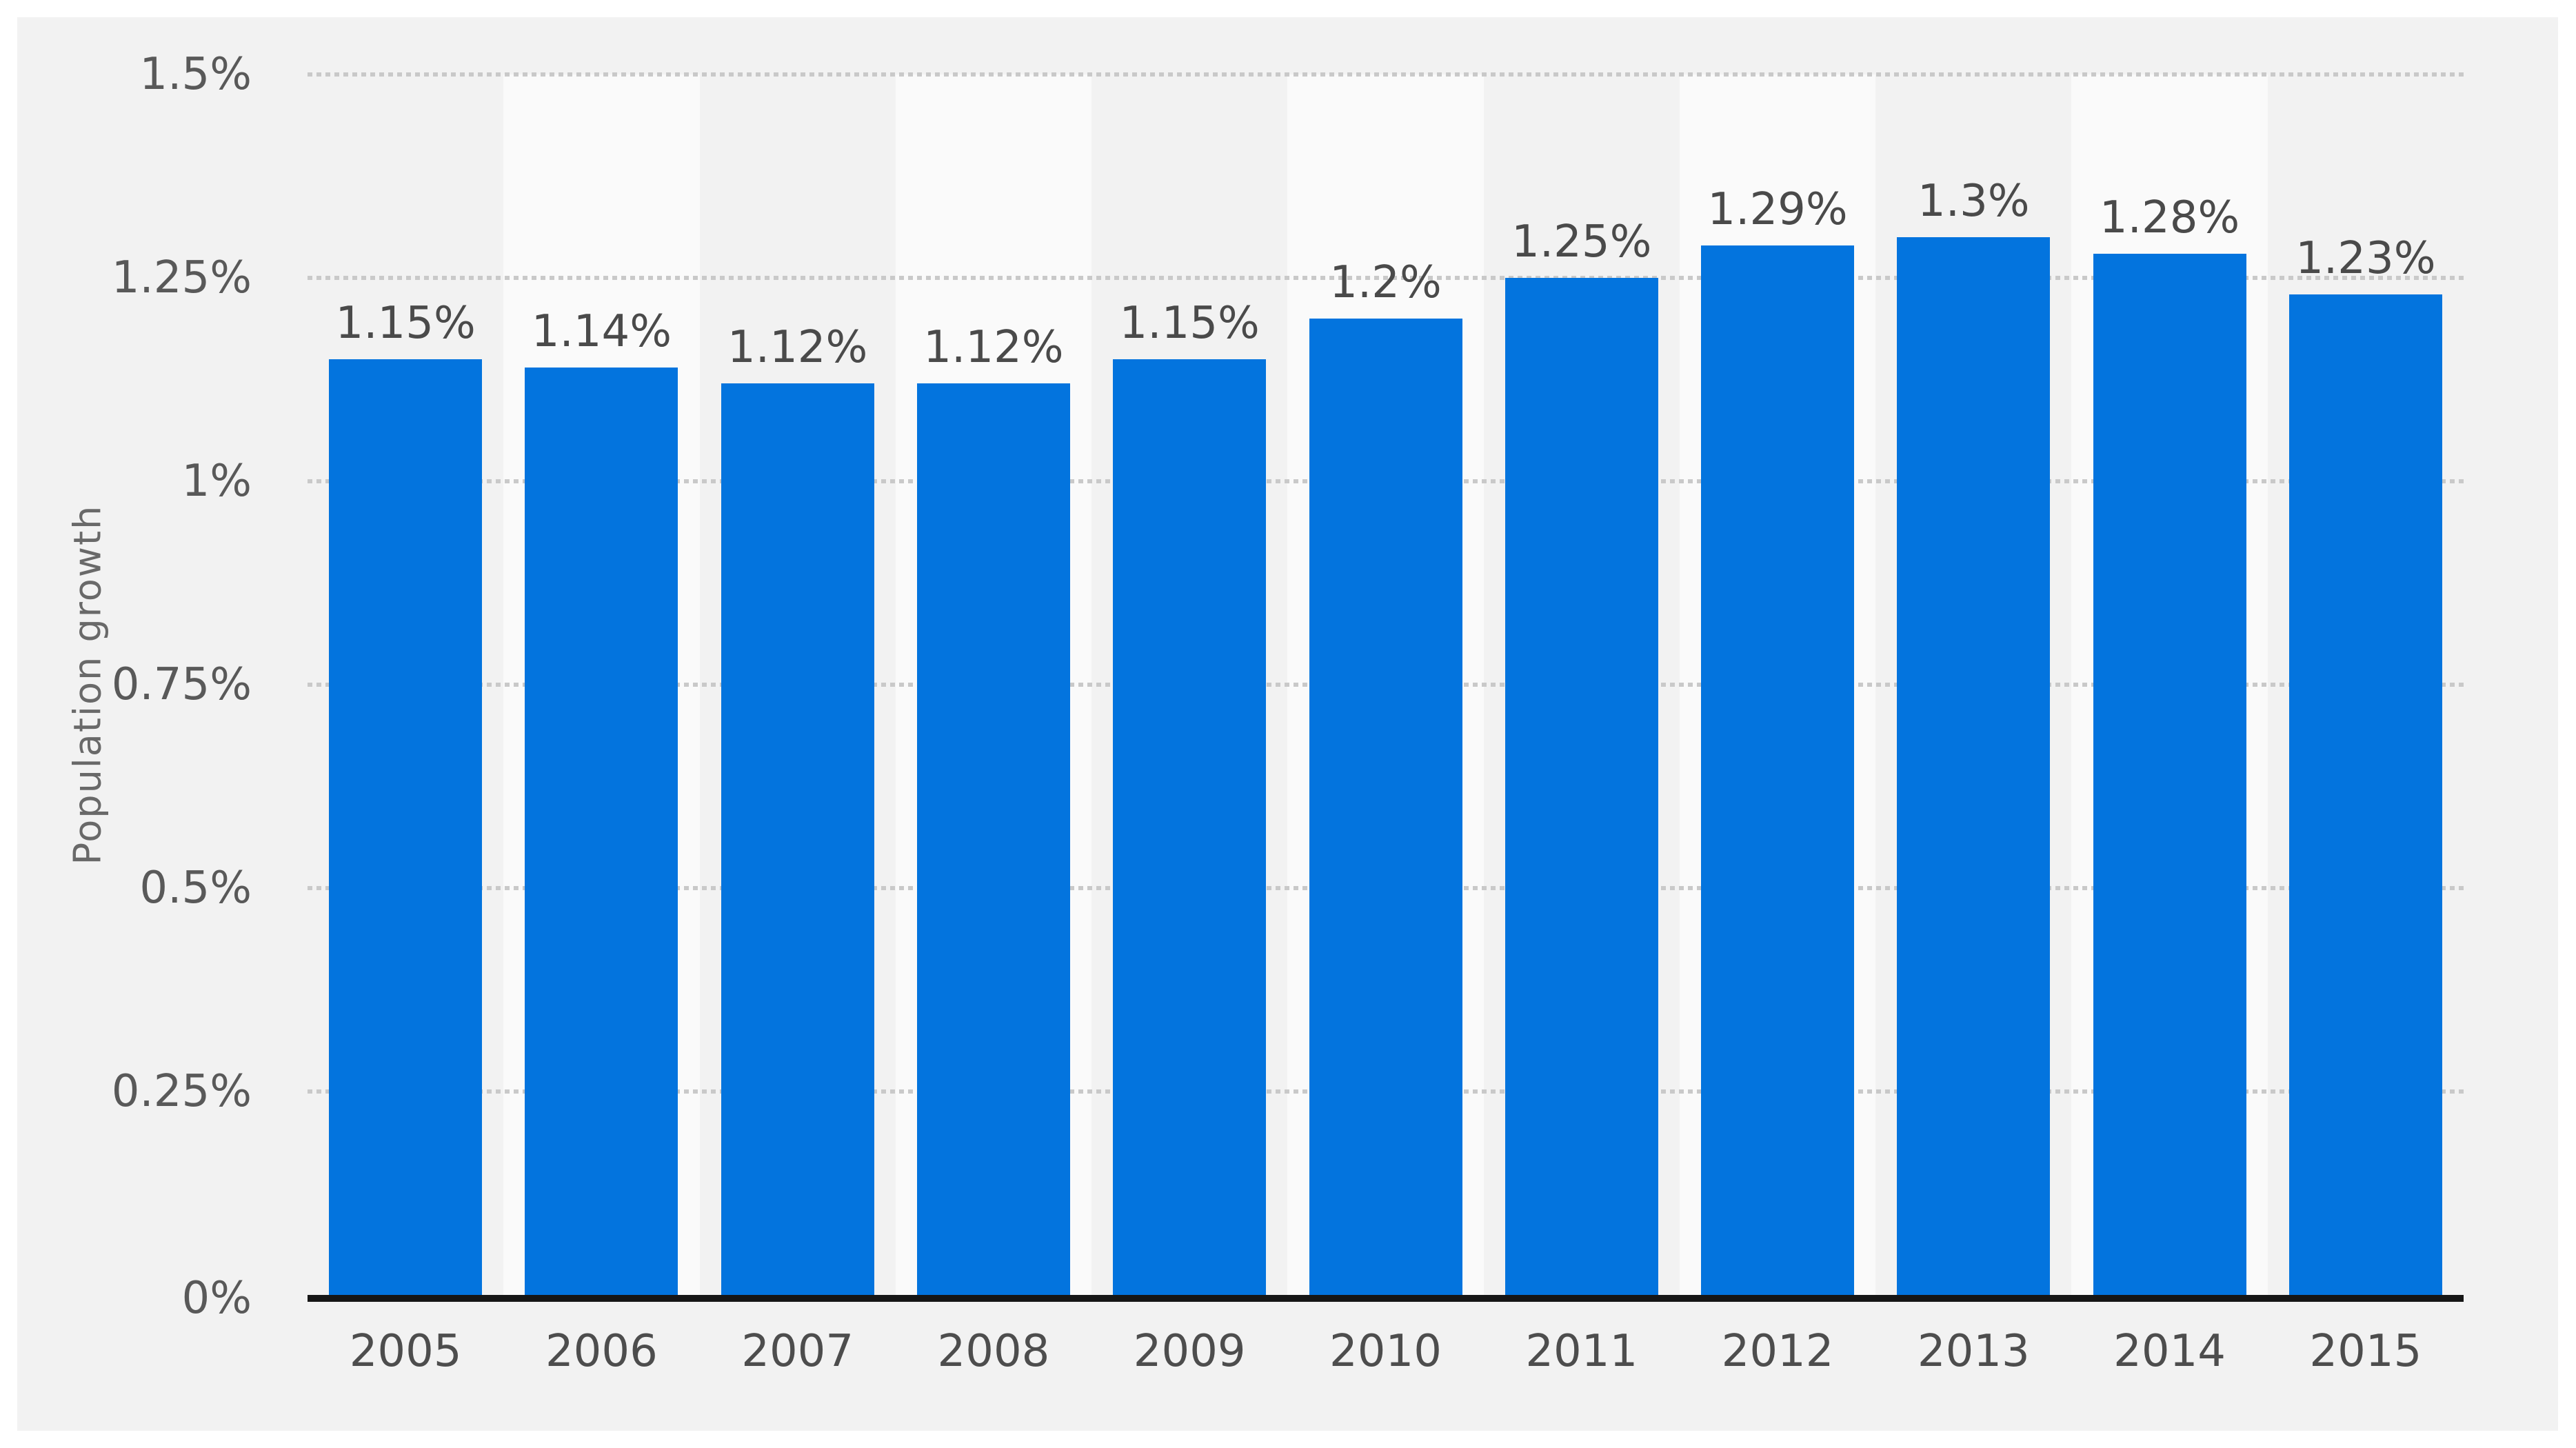 This screenshot has height=1448, width=2576. What do you see at coordinates (797, 839) in the screenshot?
I see `bar-2007` at bounding box center [797, 839].